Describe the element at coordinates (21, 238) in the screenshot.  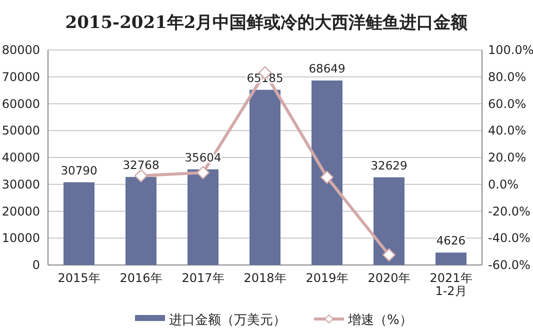
I see `y-tick-label: 10000` at that location.